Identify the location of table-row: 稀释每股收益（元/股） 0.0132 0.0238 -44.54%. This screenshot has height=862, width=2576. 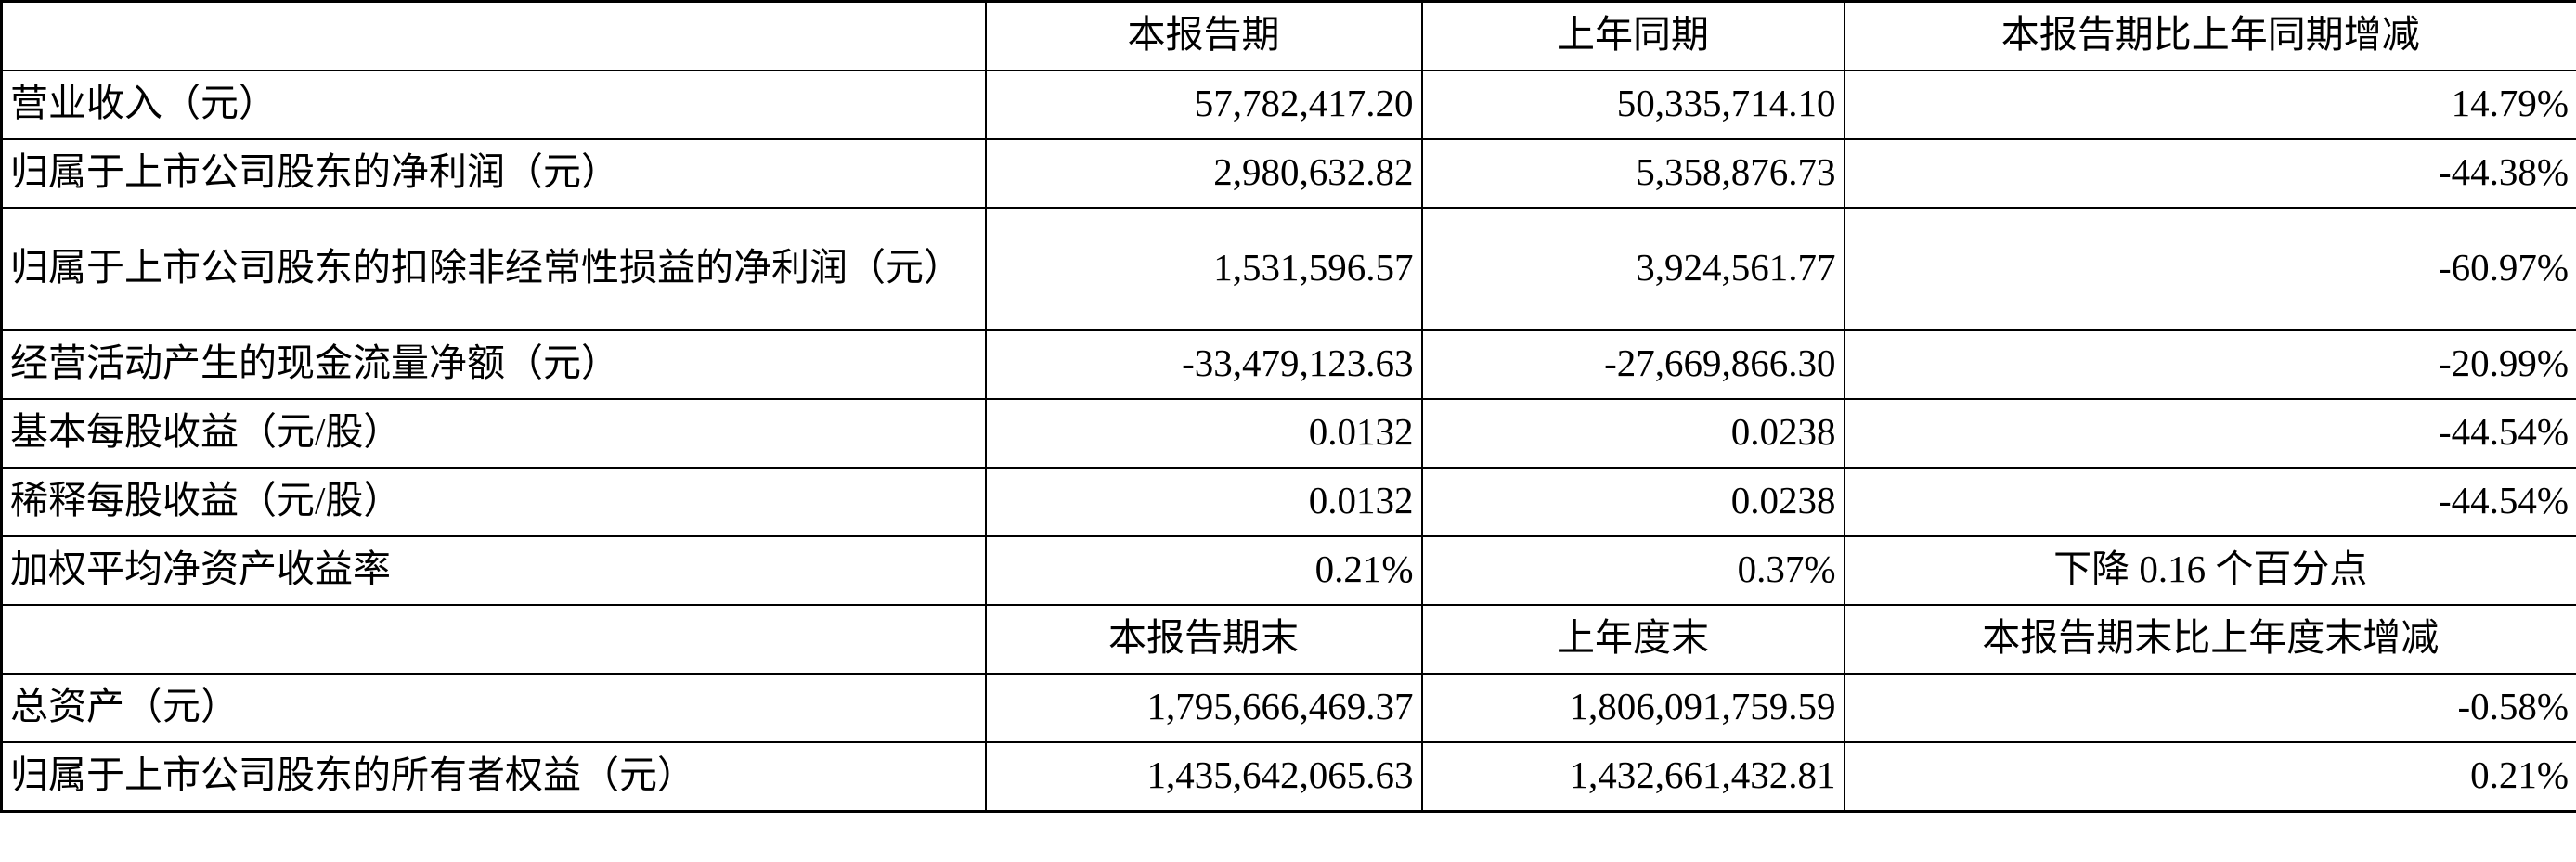
(1288, 502).